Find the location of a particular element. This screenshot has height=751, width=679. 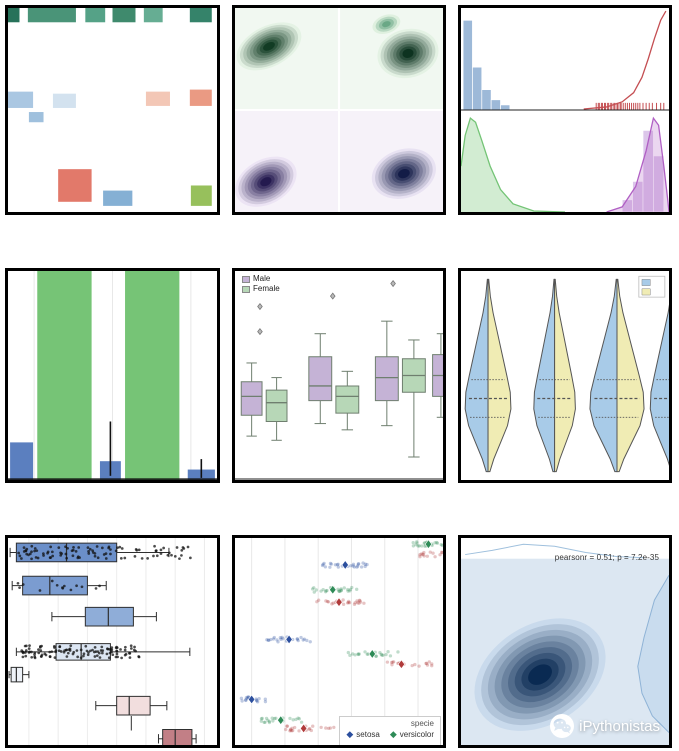

pairgrid-kde-plot is located at coordinates (339, 110).